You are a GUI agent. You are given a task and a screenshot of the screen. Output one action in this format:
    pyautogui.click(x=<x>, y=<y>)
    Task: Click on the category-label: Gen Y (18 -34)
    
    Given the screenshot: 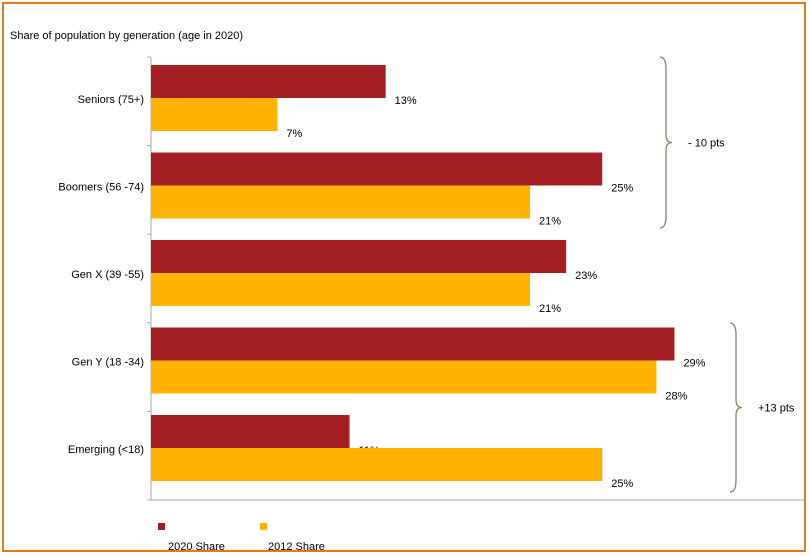 What is the action you would take?
    pyautogui.click(x=108, y=363)
    